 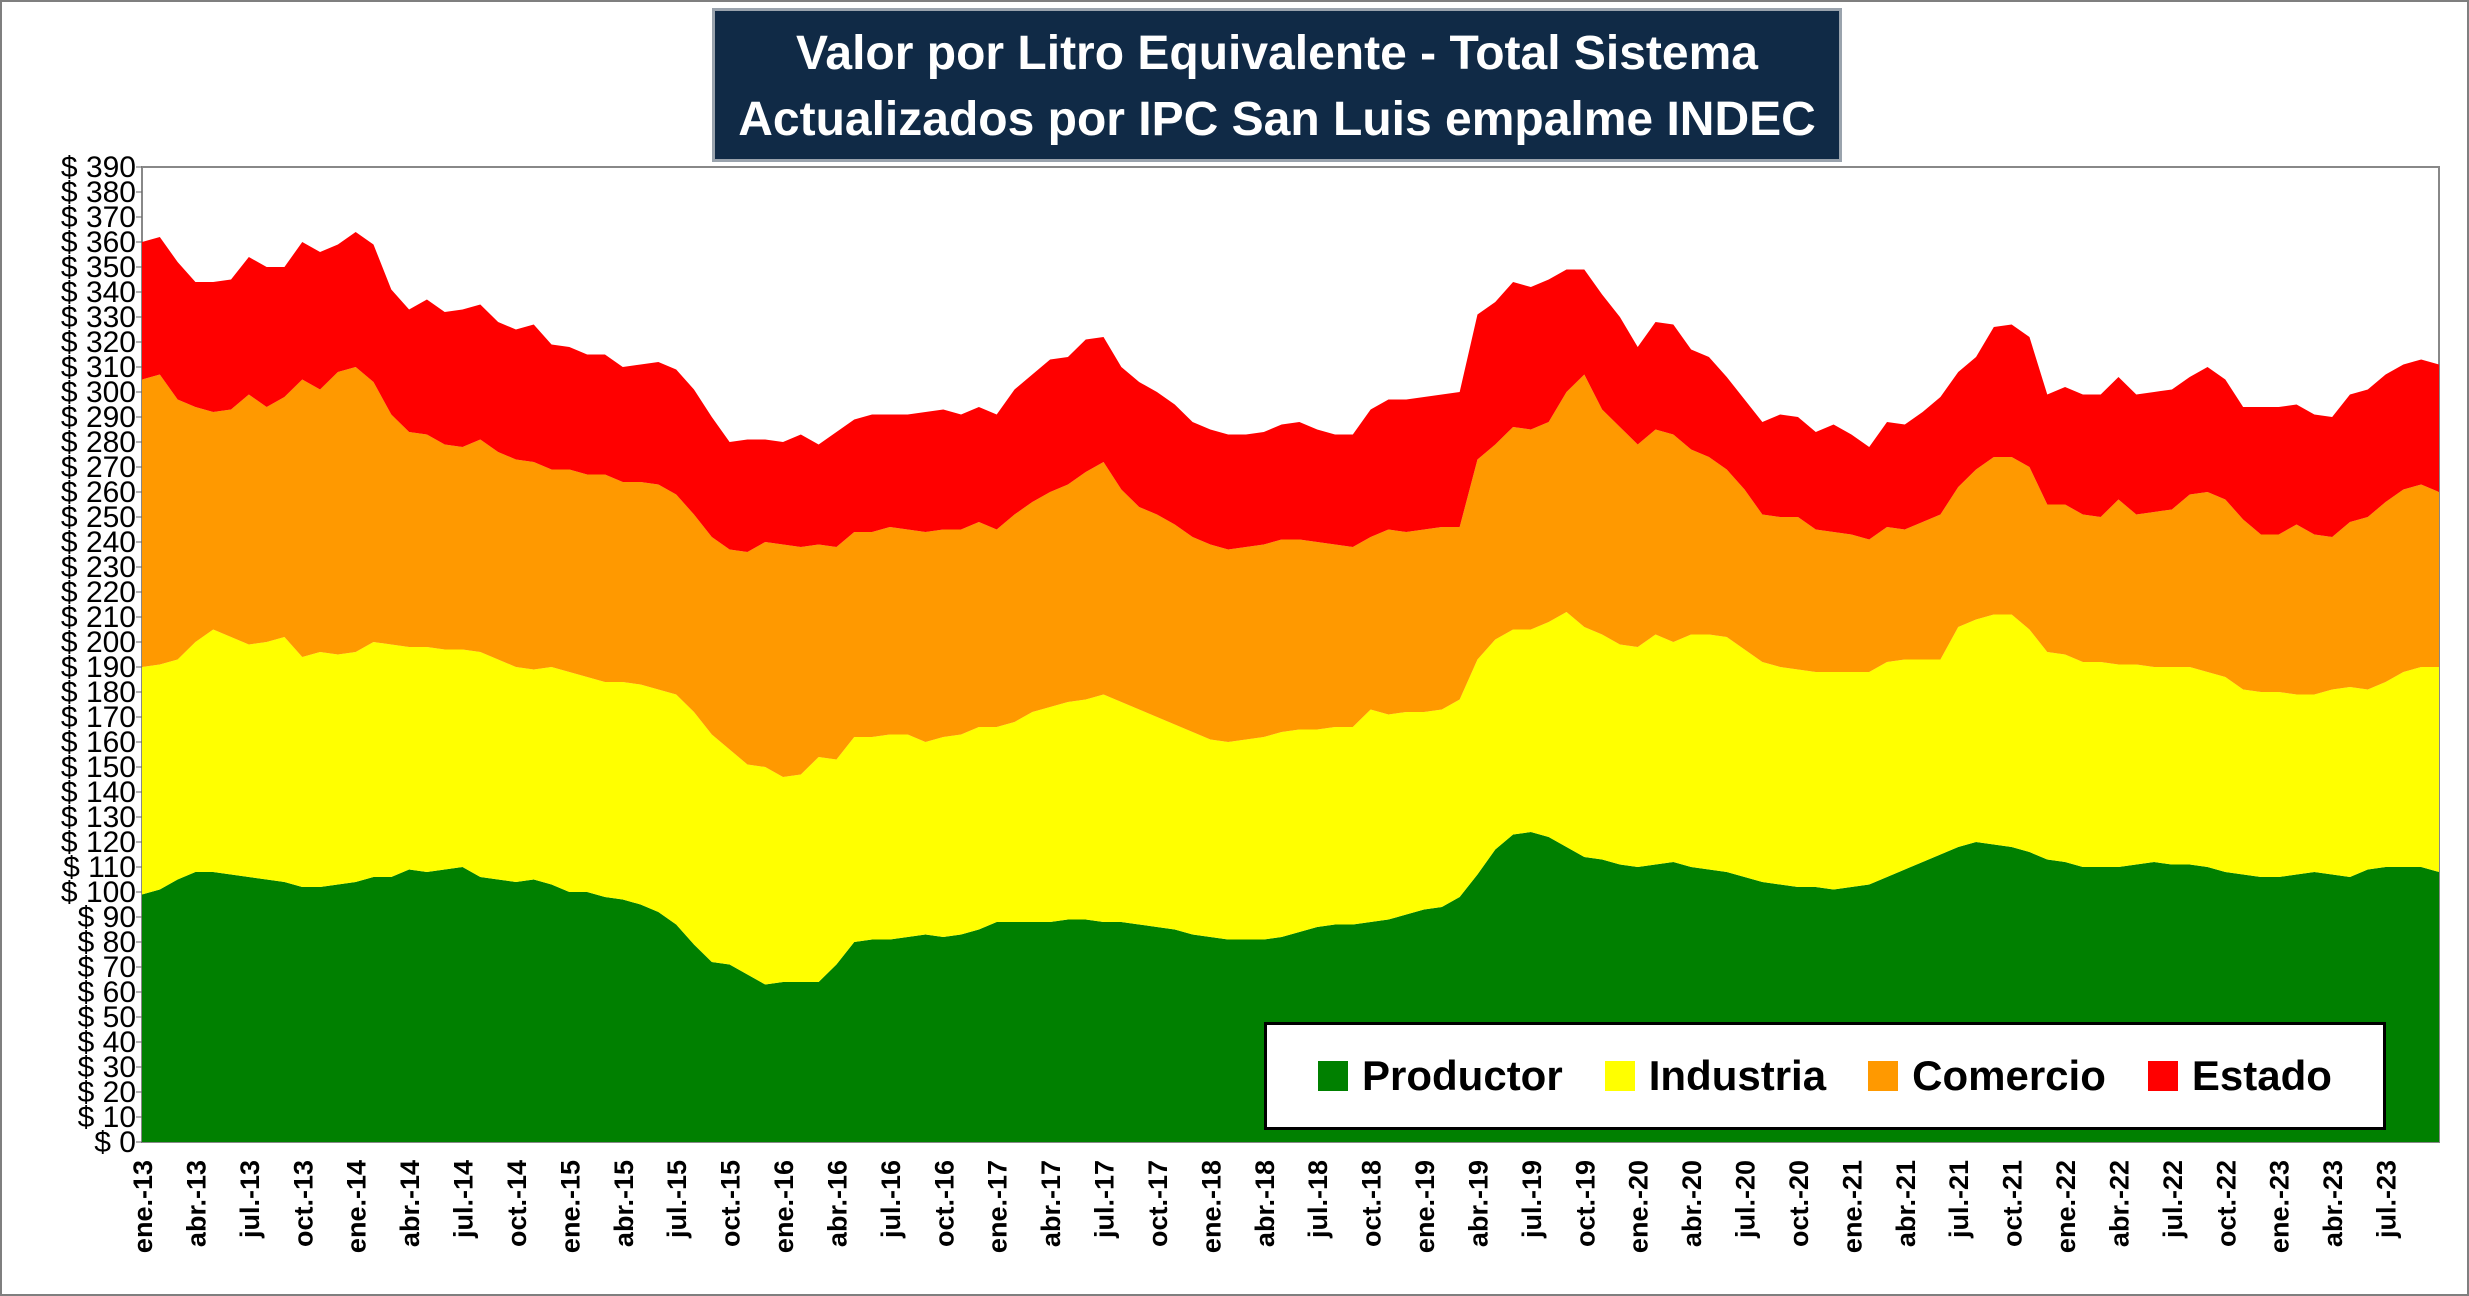 What do you see at coordinates (2226, 1203) in the screenshot?
I see `x-tick-label: oct.-22` at bounding box center [2226, 1203].